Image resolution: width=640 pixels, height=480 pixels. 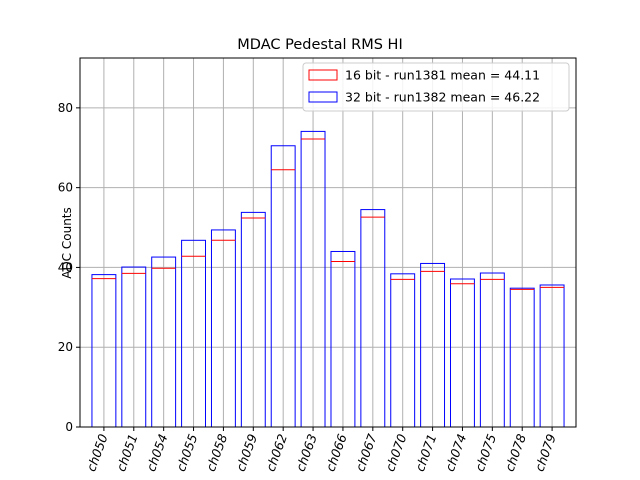 What do you see at coordinates (306, 452) in the screenshot?
I see `x-tick-label: ch063` at bounding box center [306, 452].